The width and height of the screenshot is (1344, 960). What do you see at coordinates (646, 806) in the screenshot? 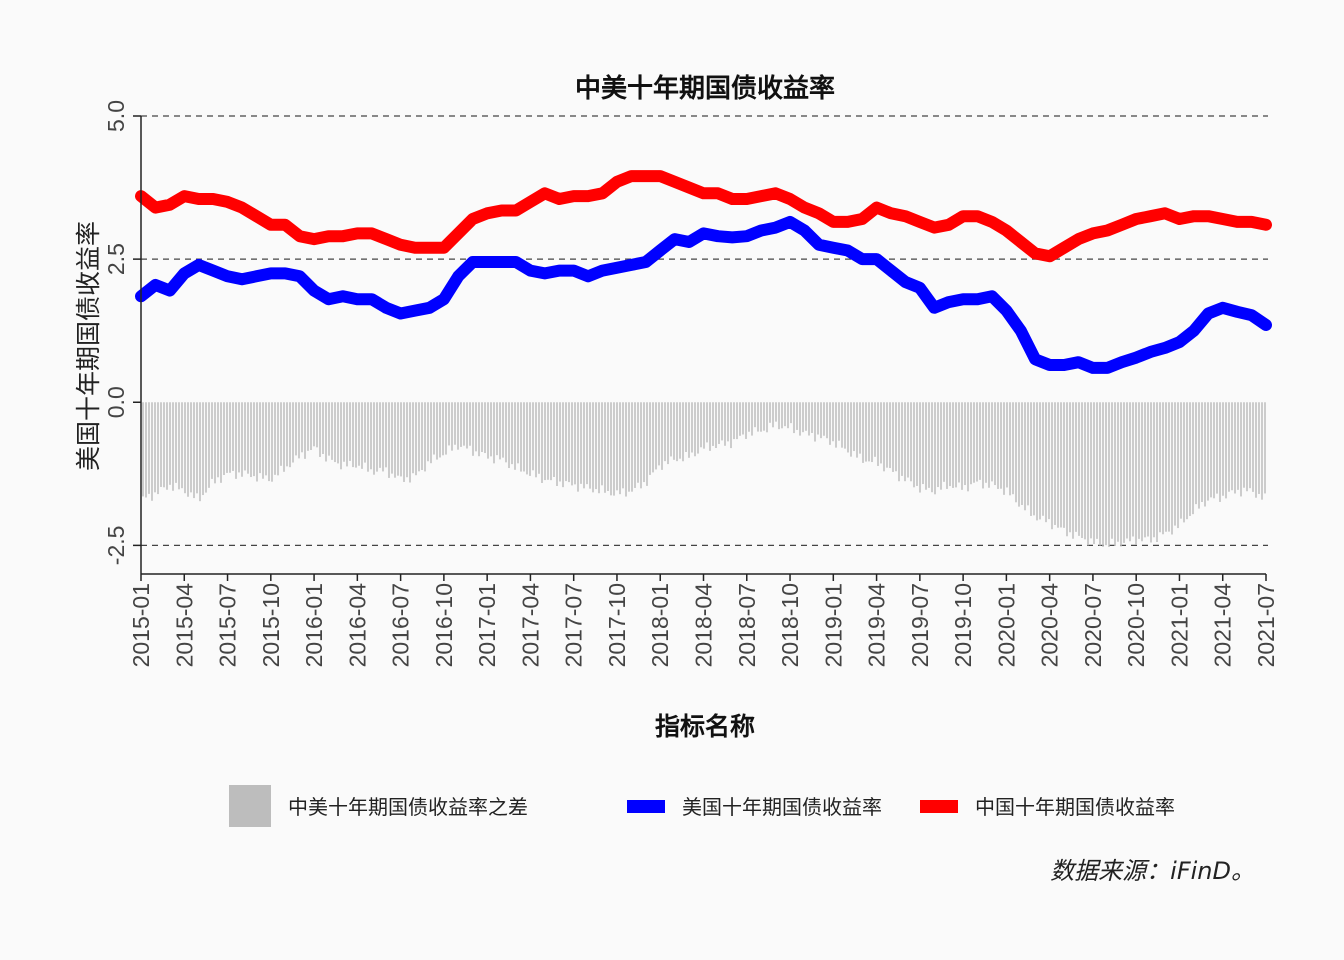
I see `legend-swatch-us` at bounding box center [646, 806].